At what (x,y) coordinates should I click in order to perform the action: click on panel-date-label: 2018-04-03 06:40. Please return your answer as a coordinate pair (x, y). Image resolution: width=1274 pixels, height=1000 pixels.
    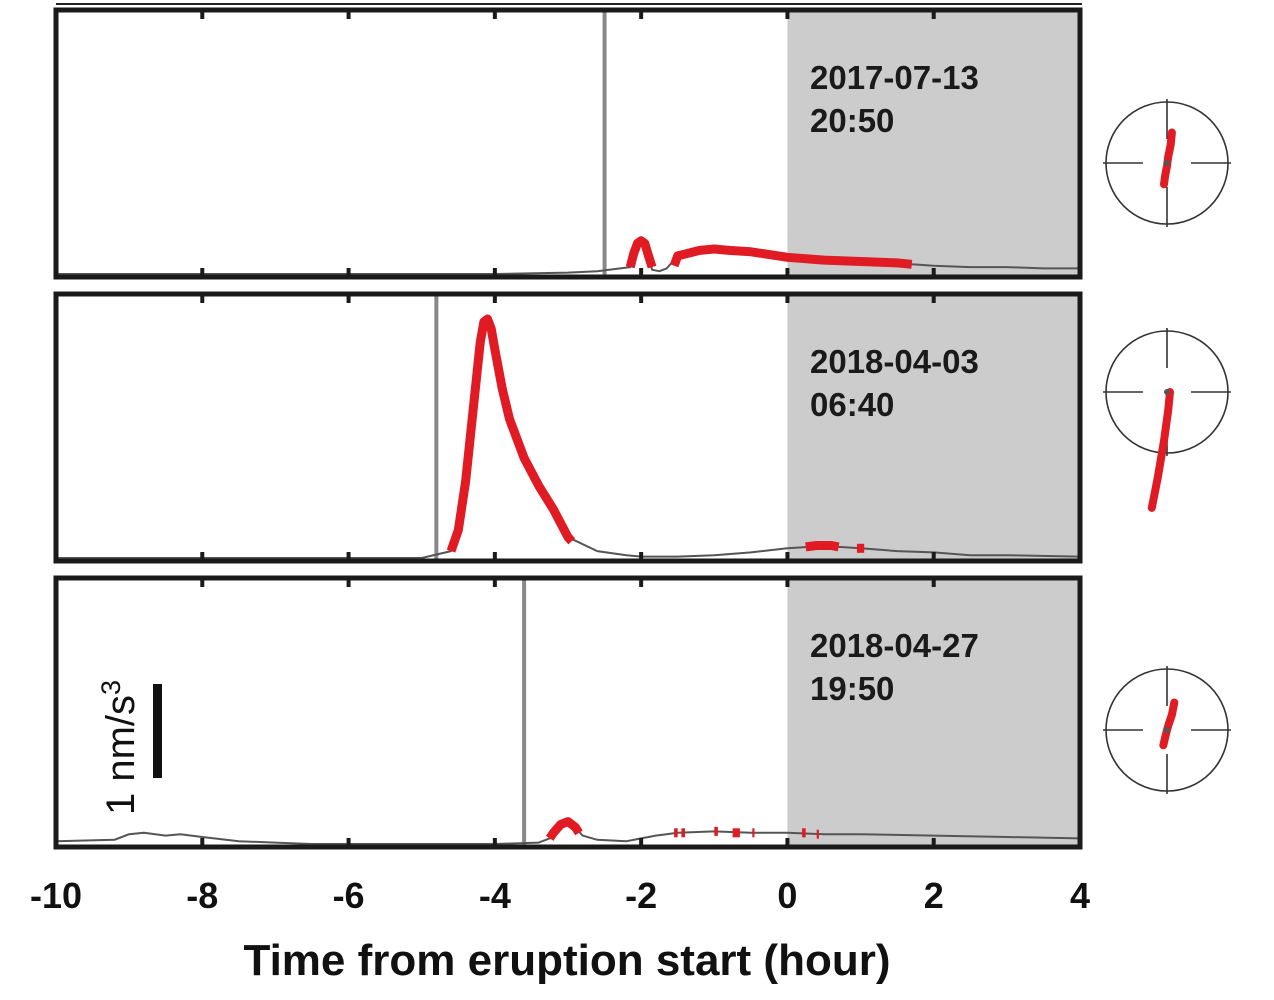
    Looking at the image, I should click on (894, 383).